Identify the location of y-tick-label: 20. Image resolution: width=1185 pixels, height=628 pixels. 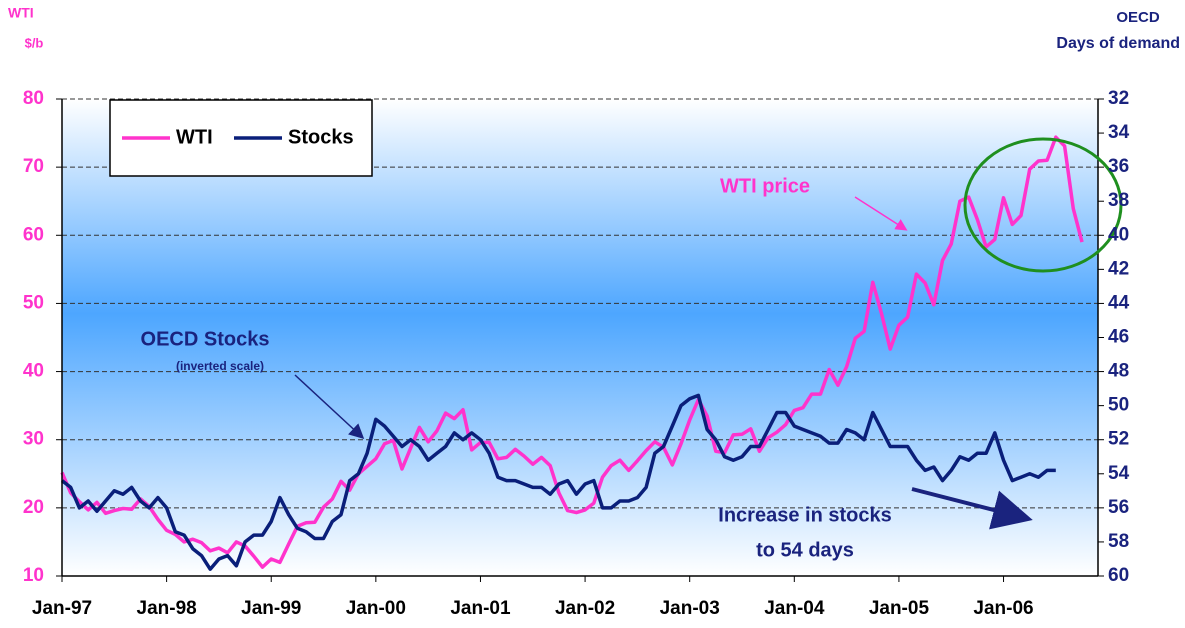
(33, 507).